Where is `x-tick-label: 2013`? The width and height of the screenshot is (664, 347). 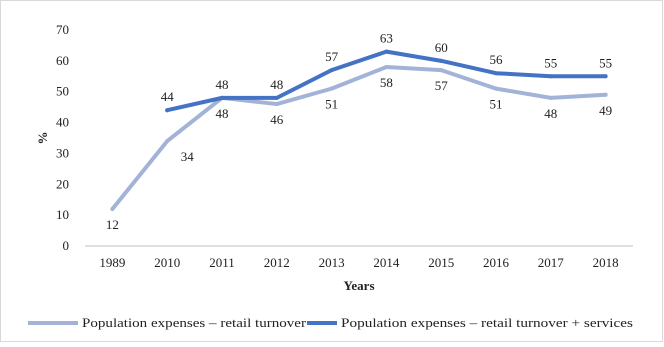 x-tick-label: 2013 is located at coordinates (332, 262).